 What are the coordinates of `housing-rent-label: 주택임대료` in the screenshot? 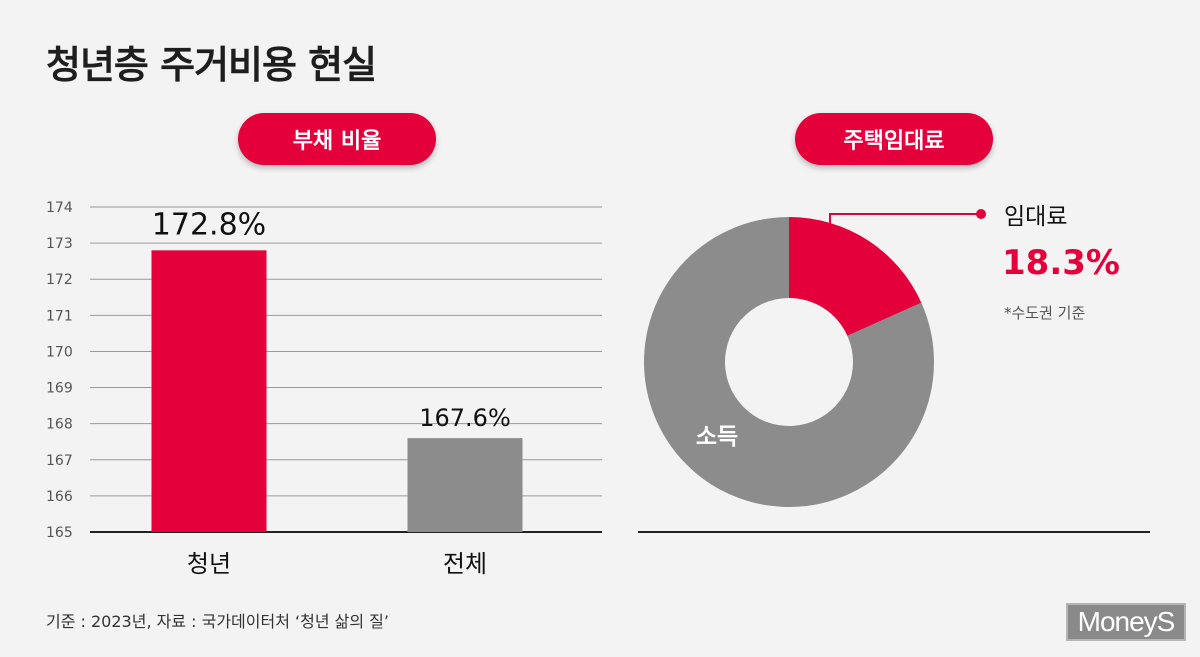 It's located at (894, 139).